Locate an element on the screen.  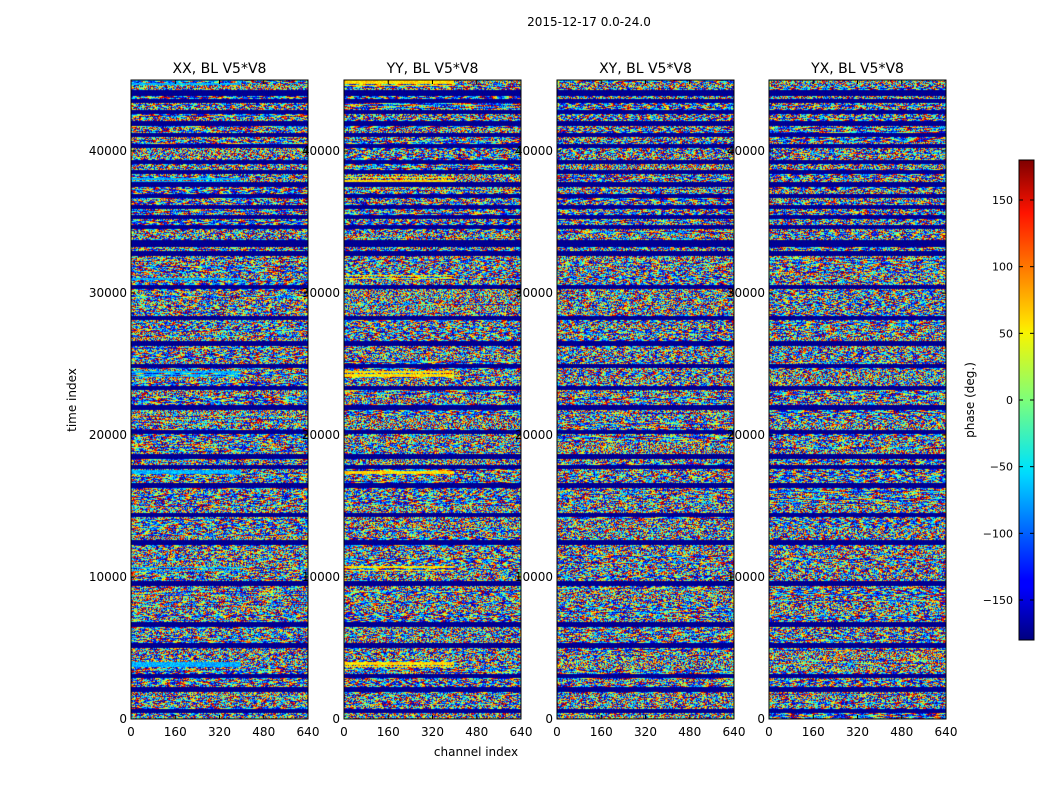
panel-title: YY, BL V5*V8 is located at coordinates (432, 69).